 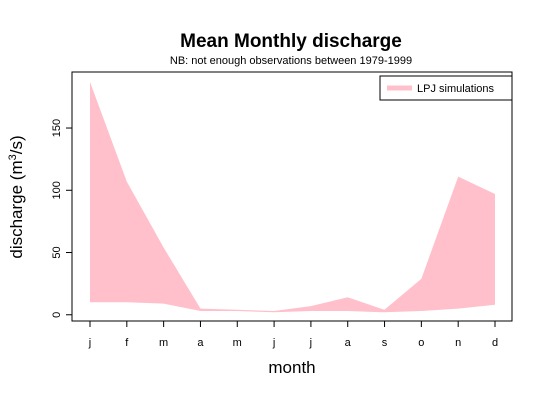 What do you see at coordinates (458, 343) in the screenshot?
I see `x-tick-label: n` at bounding box center [458, 343].